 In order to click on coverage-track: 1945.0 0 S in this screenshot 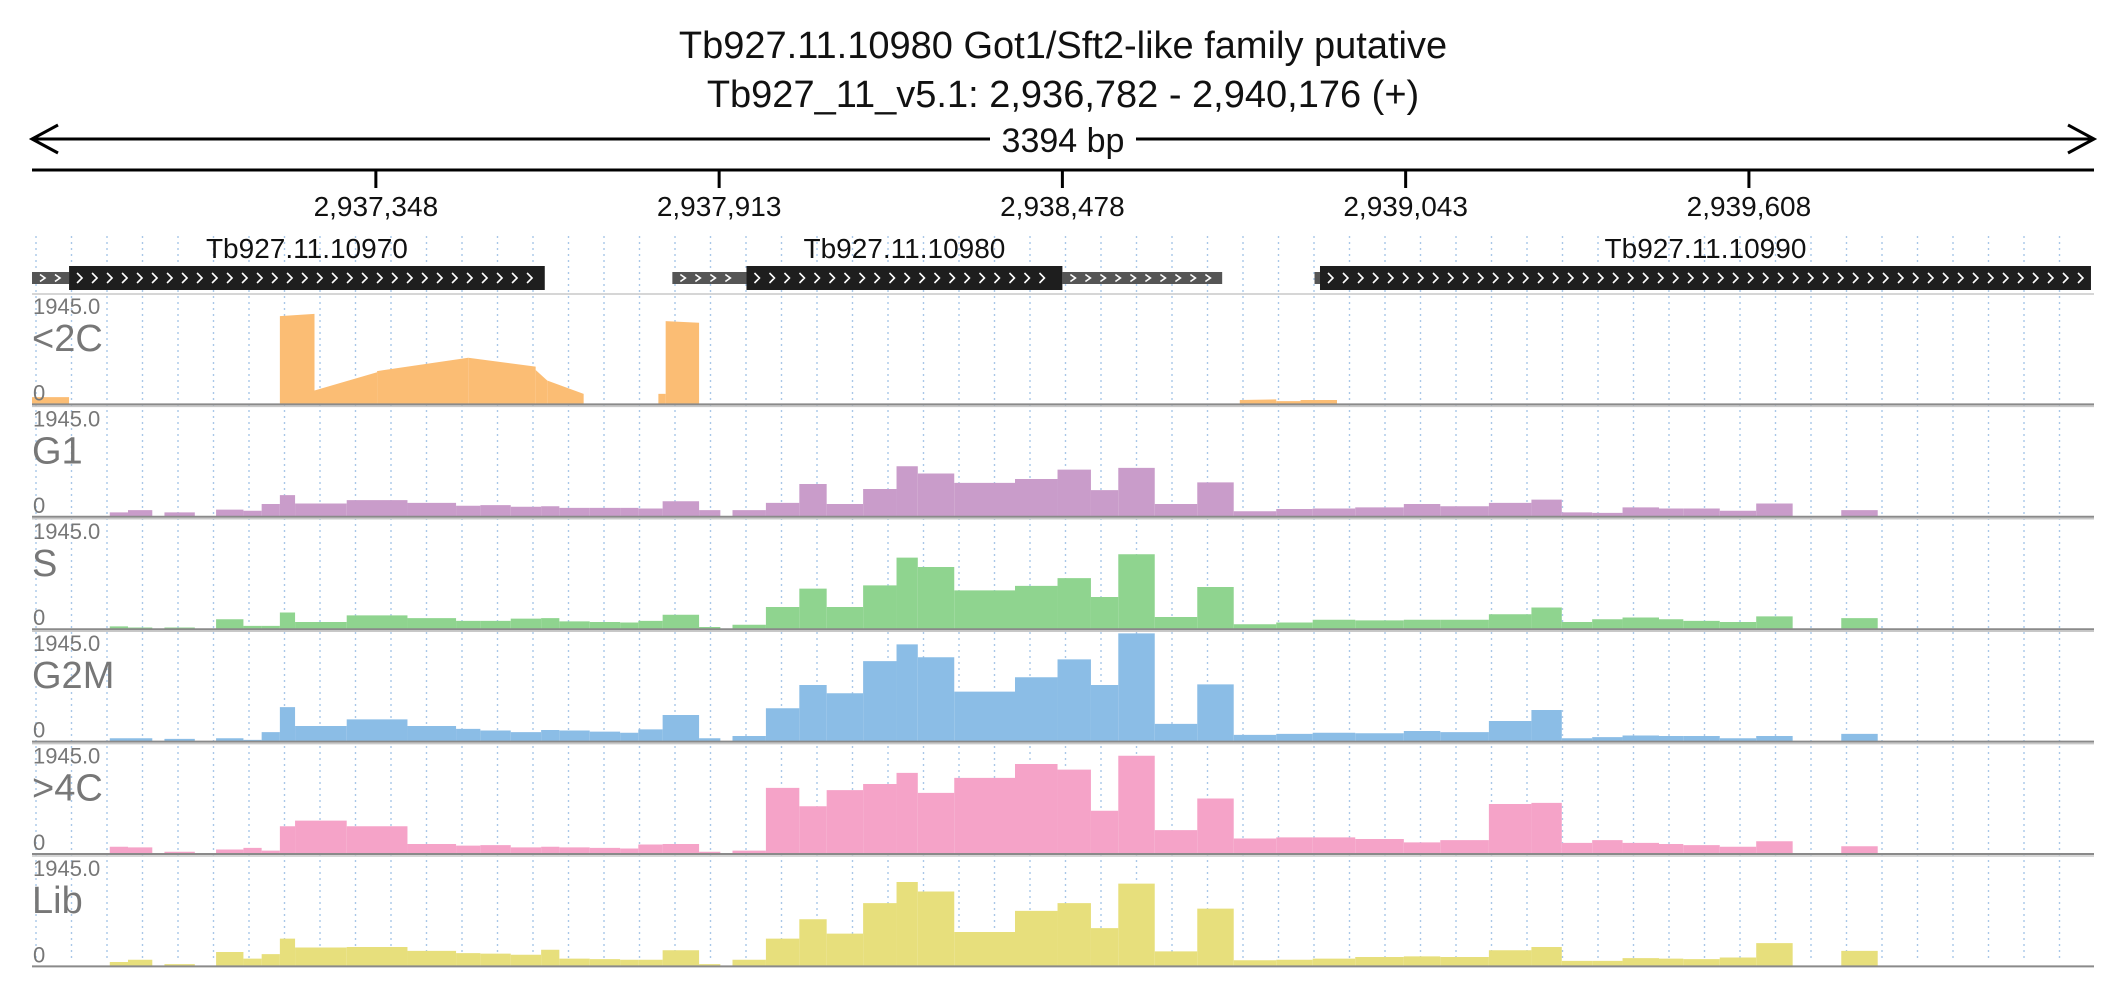, I will do `click(1063, 574)`.